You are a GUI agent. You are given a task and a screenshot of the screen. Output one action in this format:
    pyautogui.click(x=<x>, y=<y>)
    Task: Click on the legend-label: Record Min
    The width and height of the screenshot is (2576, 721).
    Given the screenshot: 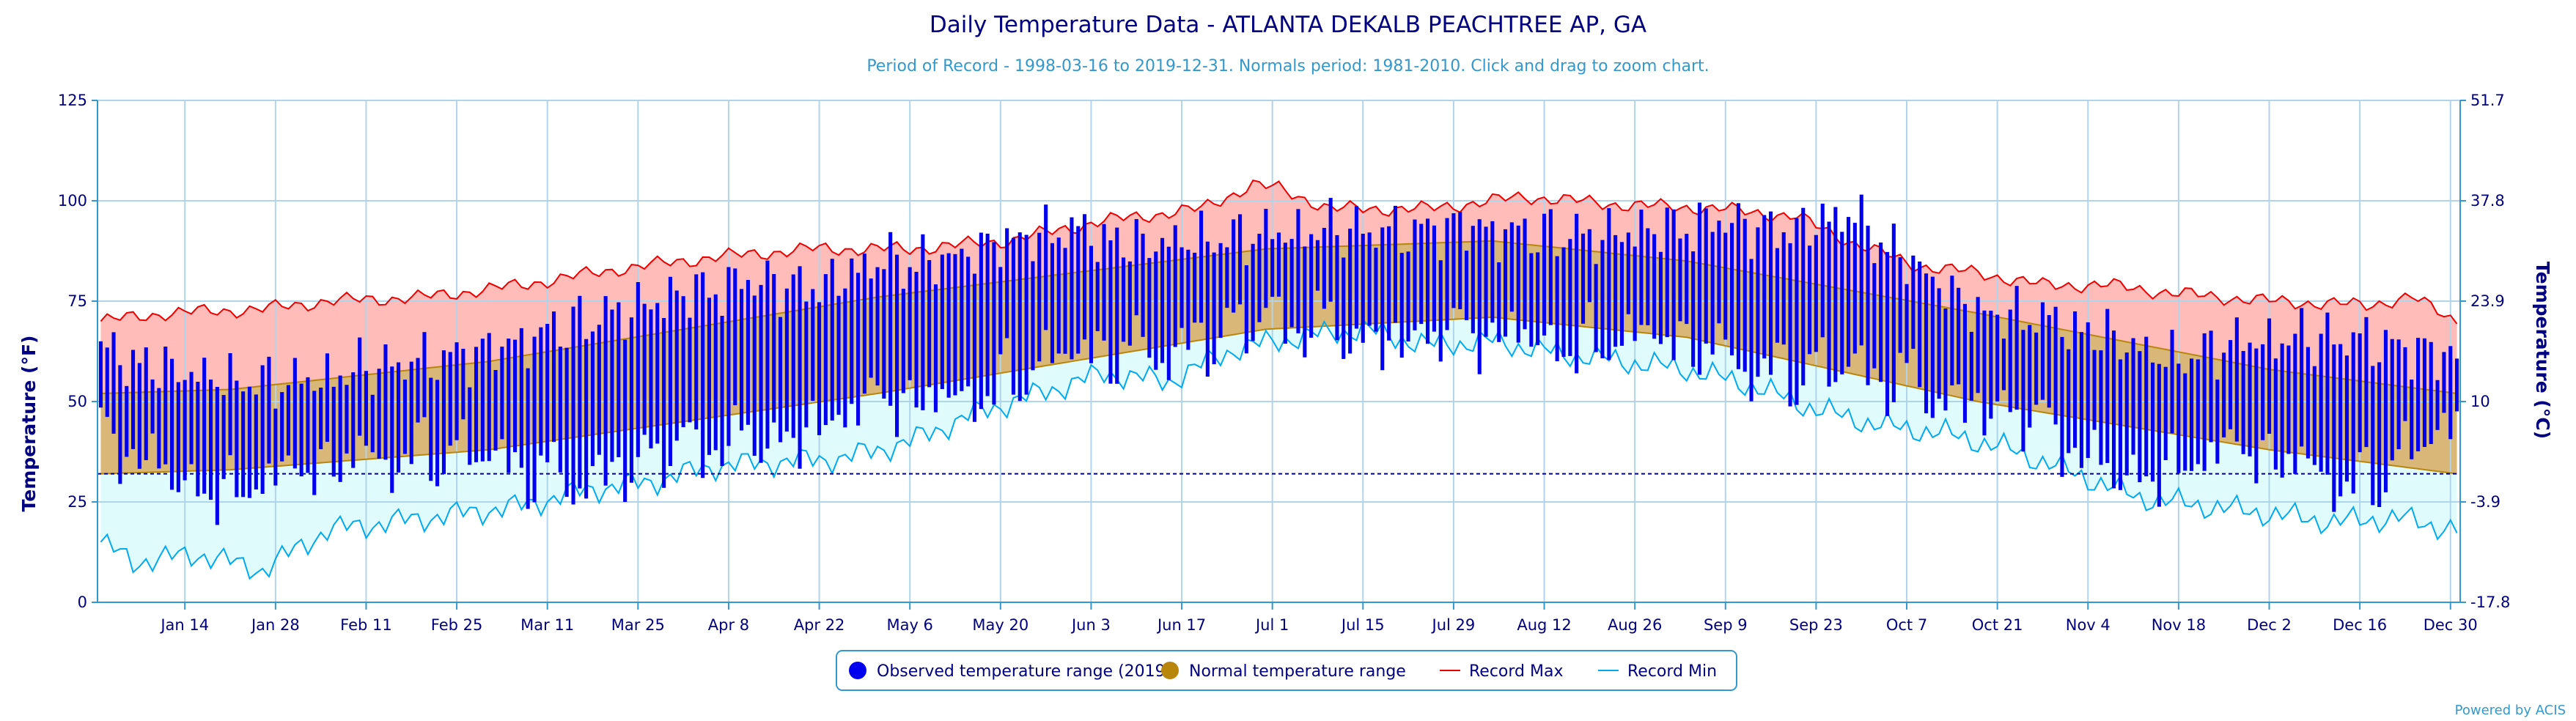 What is the action you would take?
    pyautogui.click(x=1672, y=671)
    